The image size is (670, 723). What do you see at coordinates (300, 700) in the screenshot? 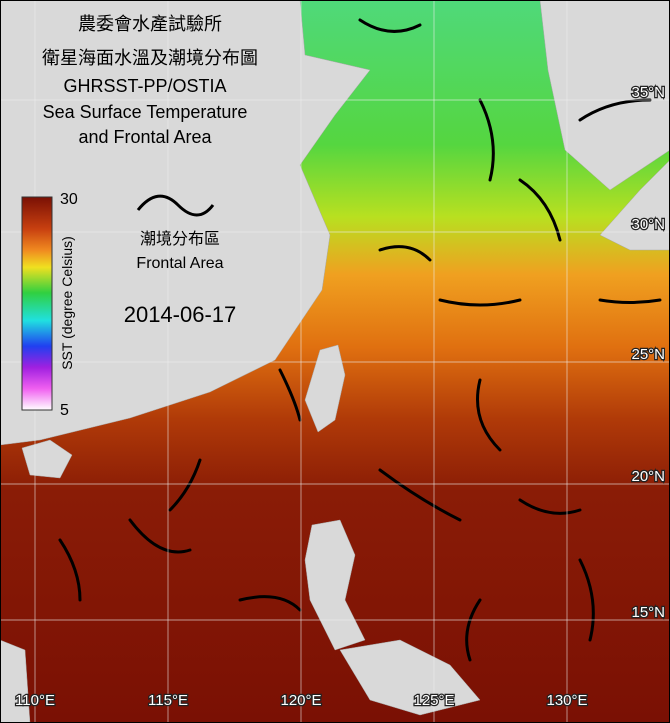
I see `longitude-label: 120°E` at bounding box center [300, 700].